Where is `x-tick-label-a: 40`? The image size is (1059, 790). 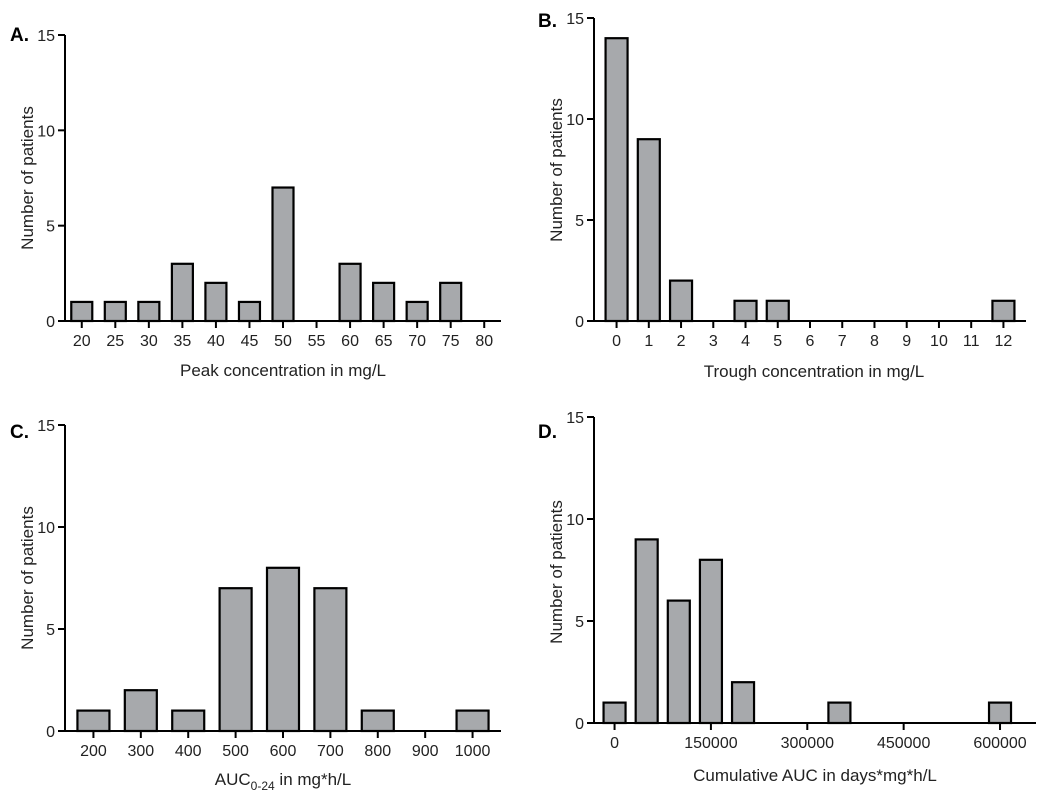 x-tick-label-a: 40 is located at coordinates (216, 341).